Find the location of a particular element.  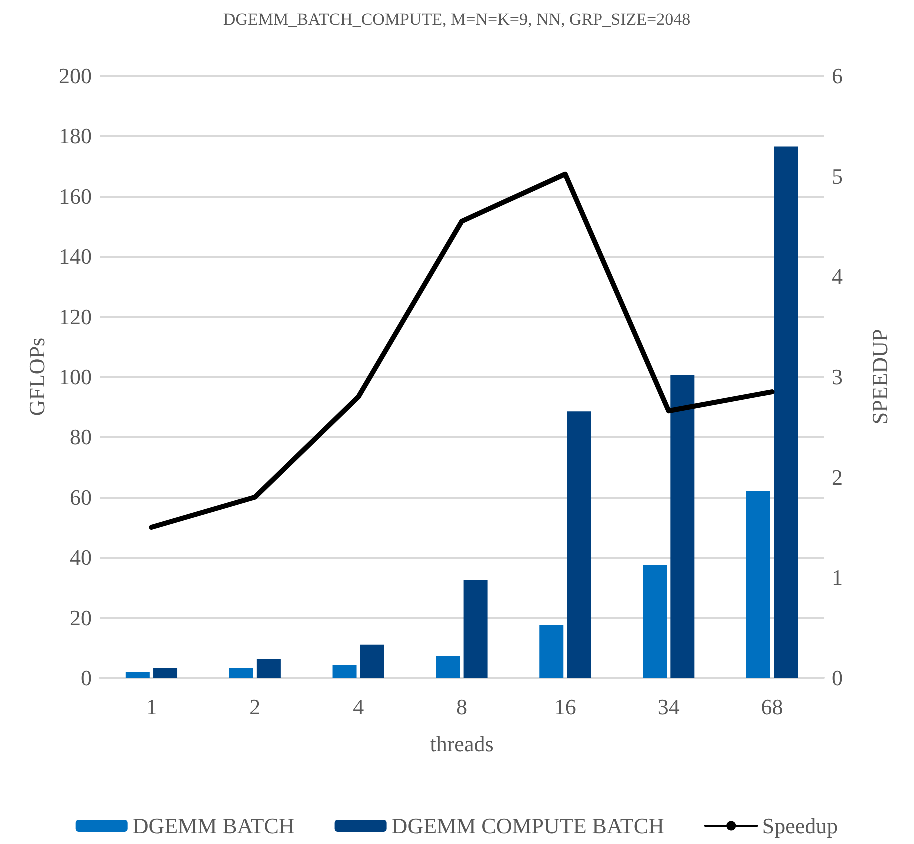

y-tick-label: 120 is located at coordinates (75, 317).